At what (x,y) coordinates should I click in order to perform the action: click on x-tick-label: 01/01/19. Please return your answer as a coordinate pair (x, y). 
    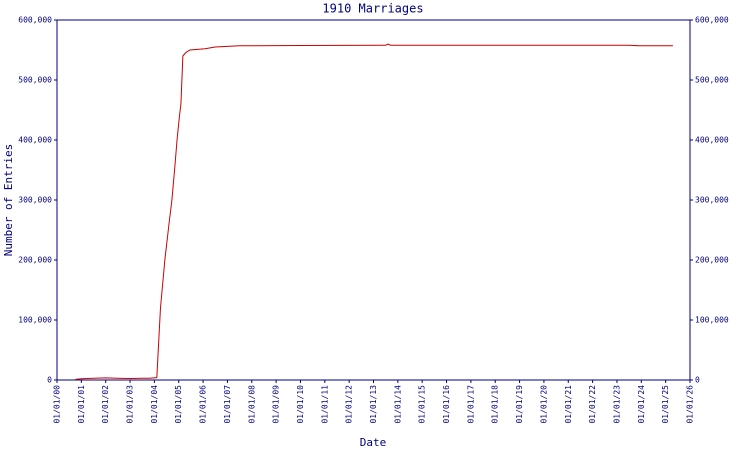
    Looking at the image, I should click on (519, 404).